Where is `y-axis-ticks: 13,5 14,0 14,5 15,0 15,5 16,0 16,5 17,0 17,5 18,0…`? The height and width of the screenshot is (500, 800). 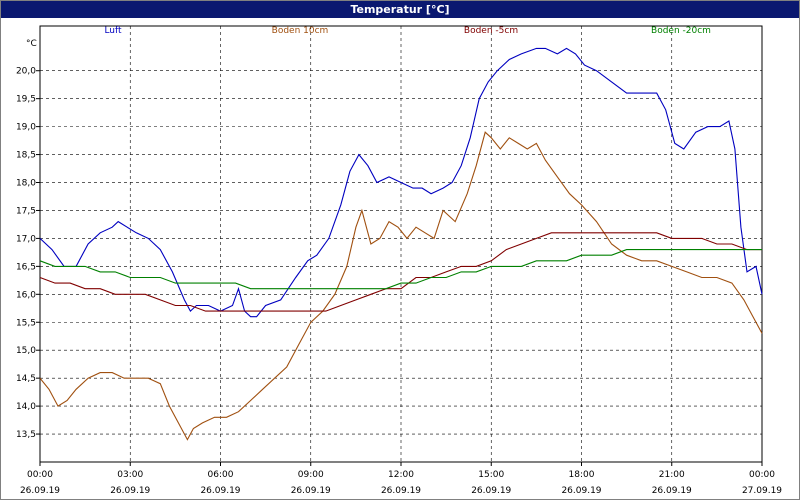 y-axis-ticks: 13,5 14,0 14,5 15,0 15,5 16,0 16,5 17,0 17,5 18,0… is located at coordinates (28, 253).